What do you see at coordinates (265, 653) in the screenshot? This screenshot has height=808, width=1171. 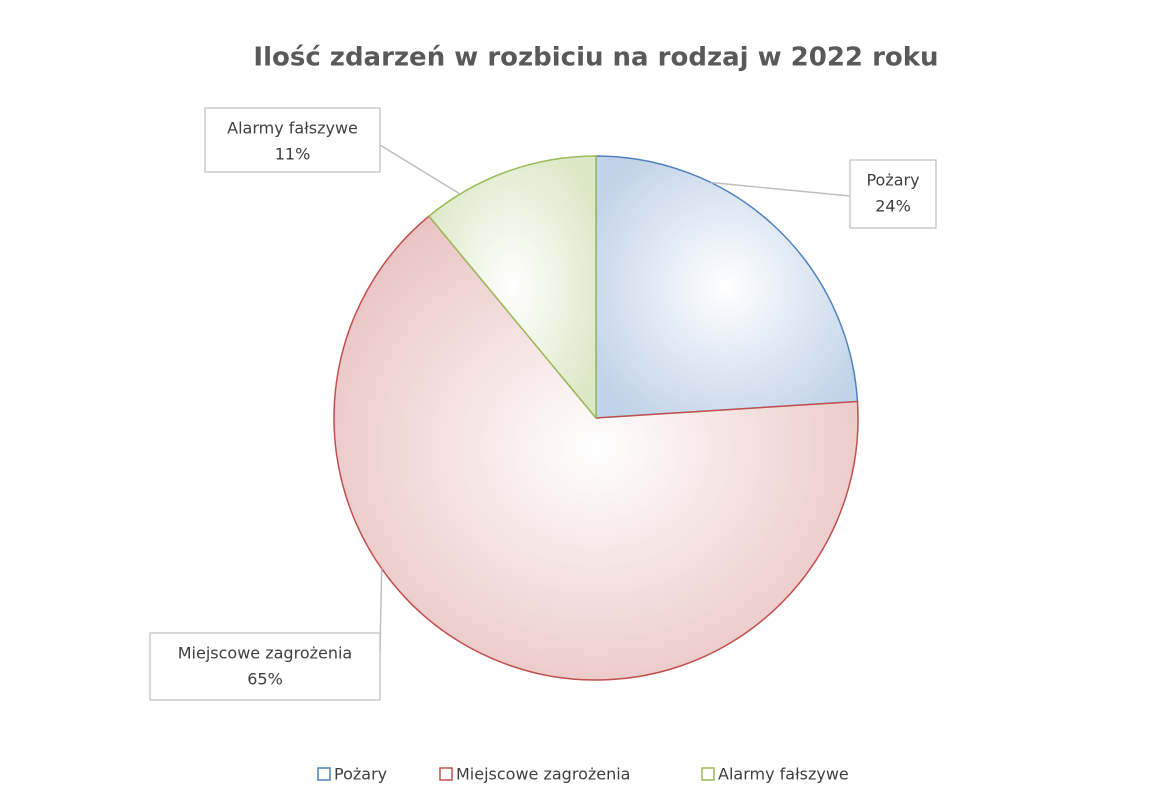 I see `slice-label: Miejscowe zagrożenia` at bounding box center [265, 653].